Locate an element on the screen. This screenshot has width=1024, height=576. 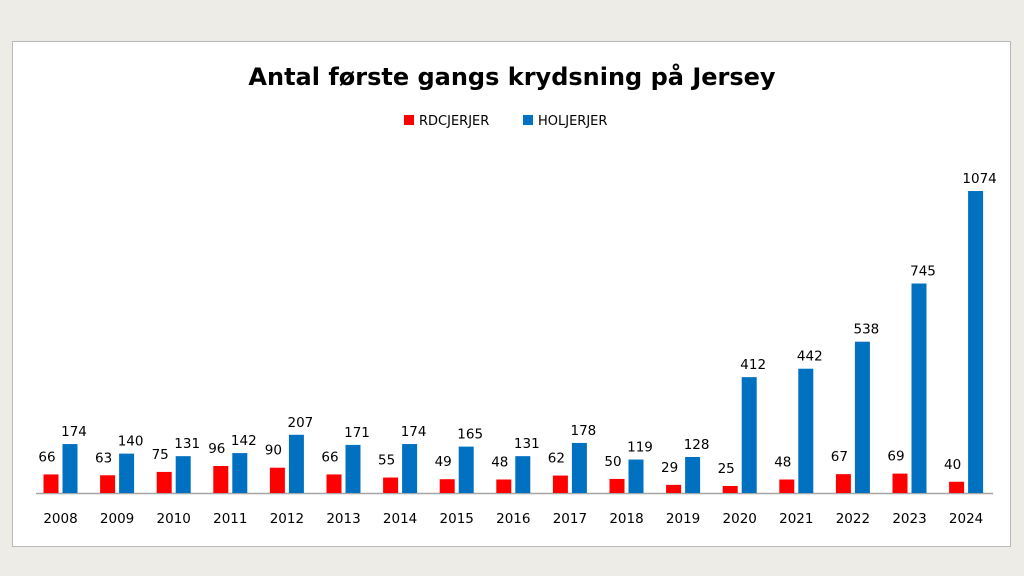
bar-rdcjerjer-2010 is located at coordinates (164, 482).